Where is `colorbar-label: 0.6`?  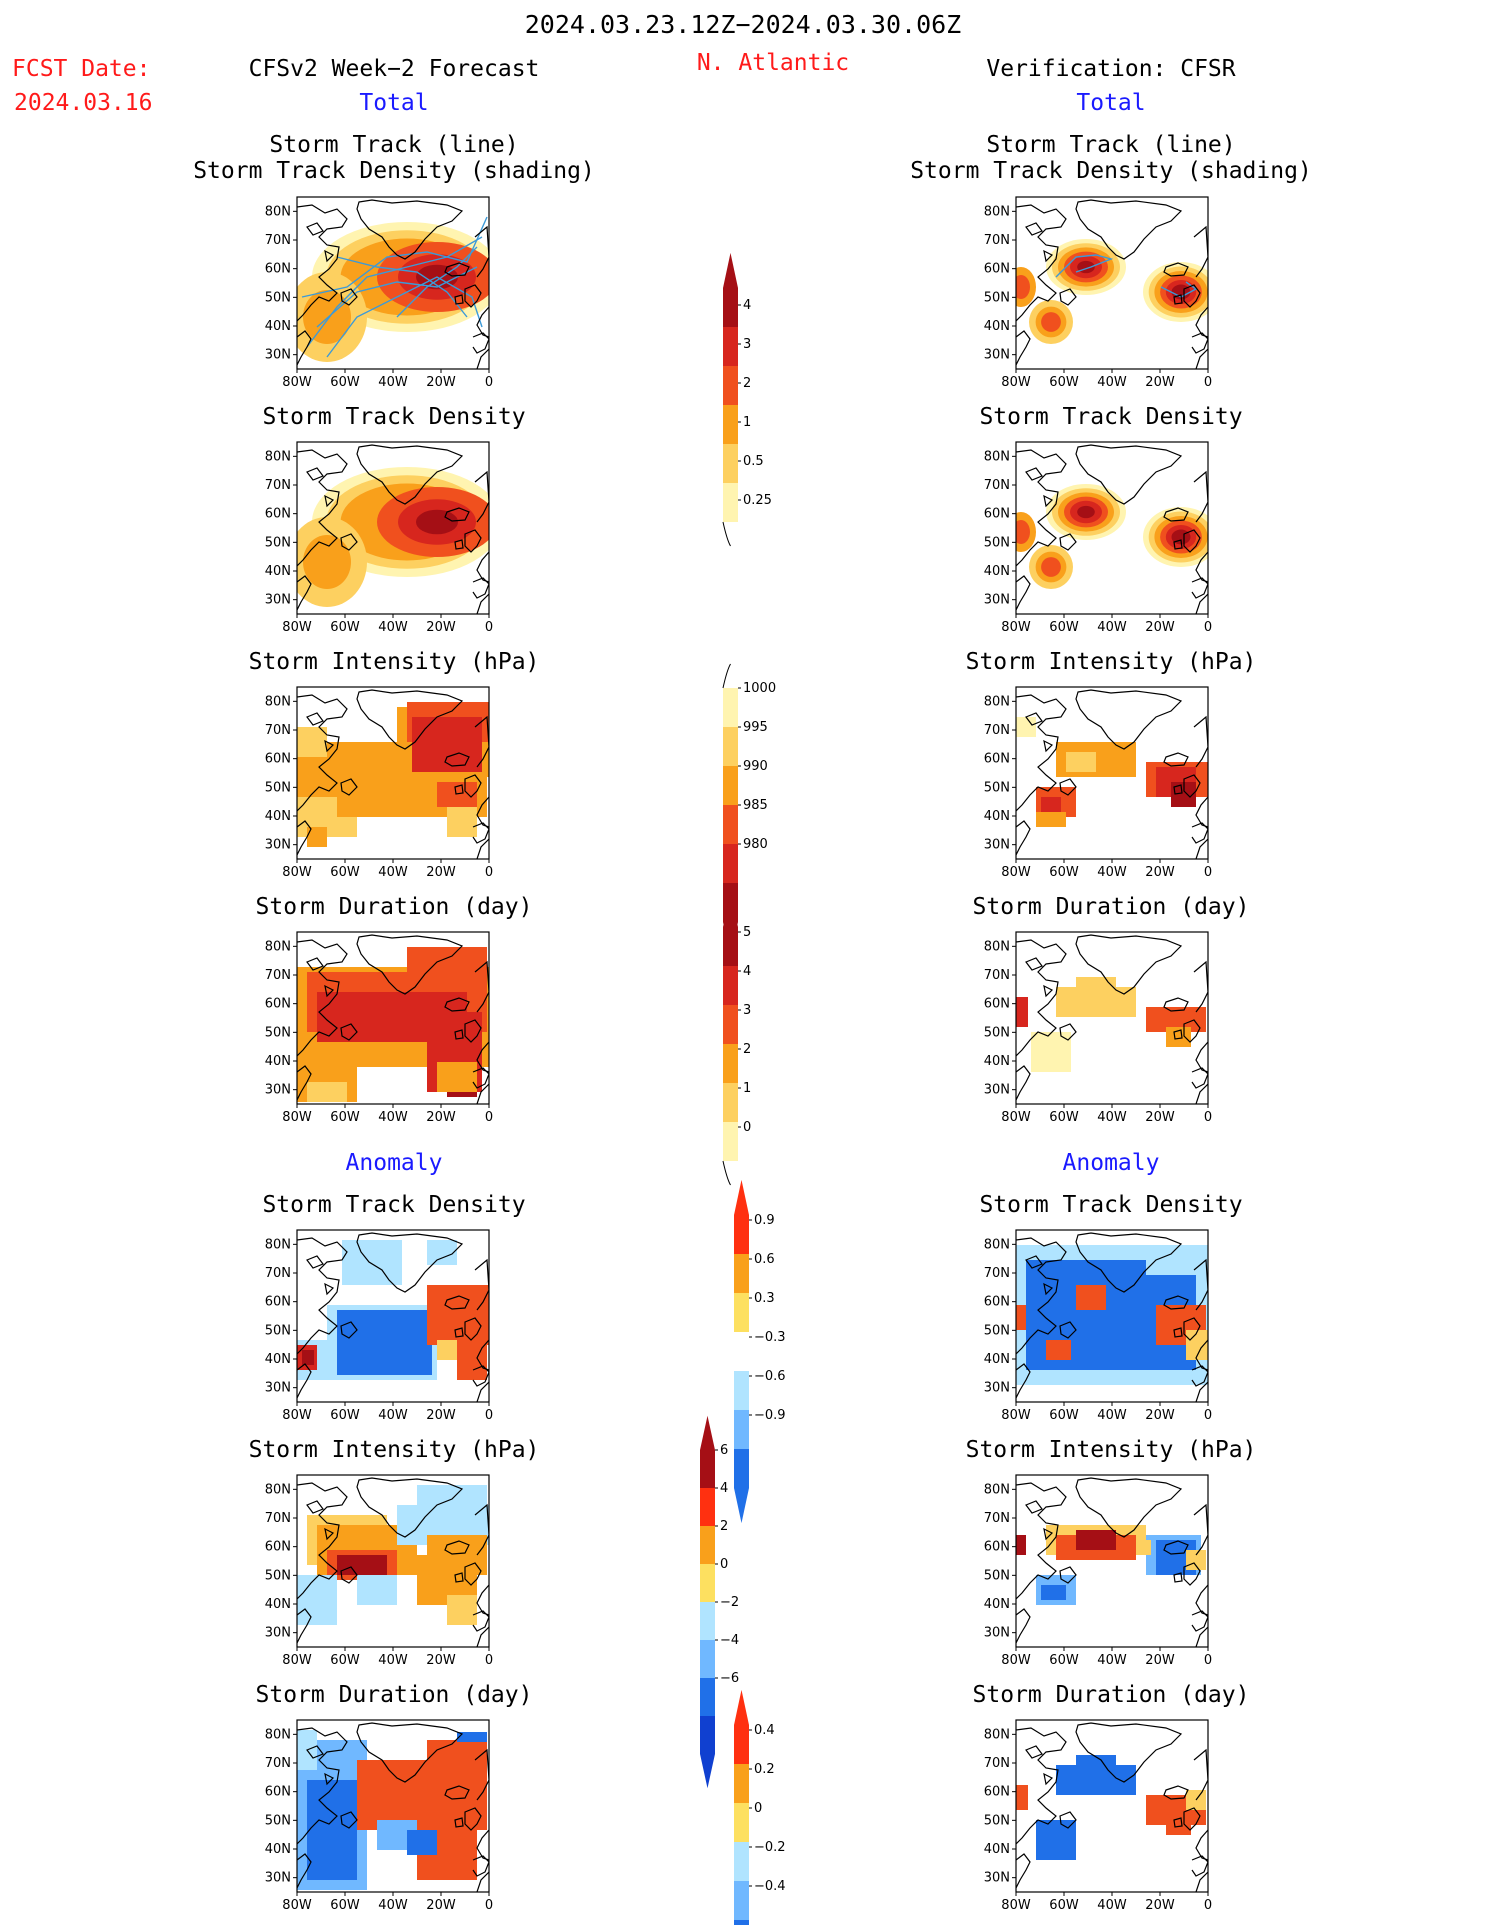 colorbar-label: 0.6 is located at coordinates (764, 1259).